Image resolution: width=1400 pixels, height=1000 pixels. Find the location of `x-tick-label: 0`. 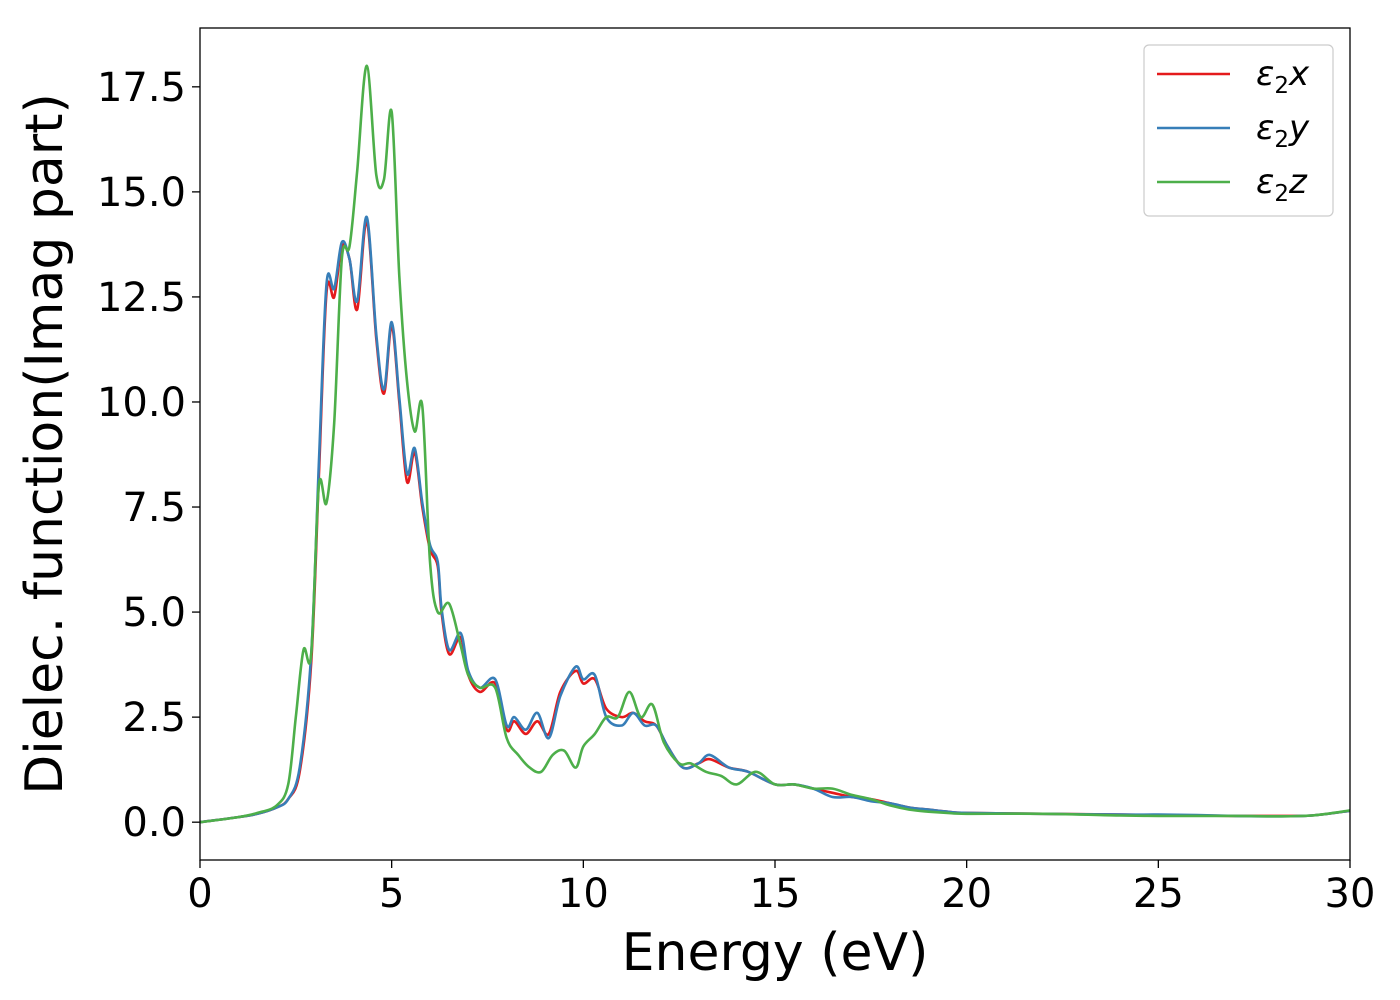

x-tick-label: 0 is located at coordinates (199, 894).